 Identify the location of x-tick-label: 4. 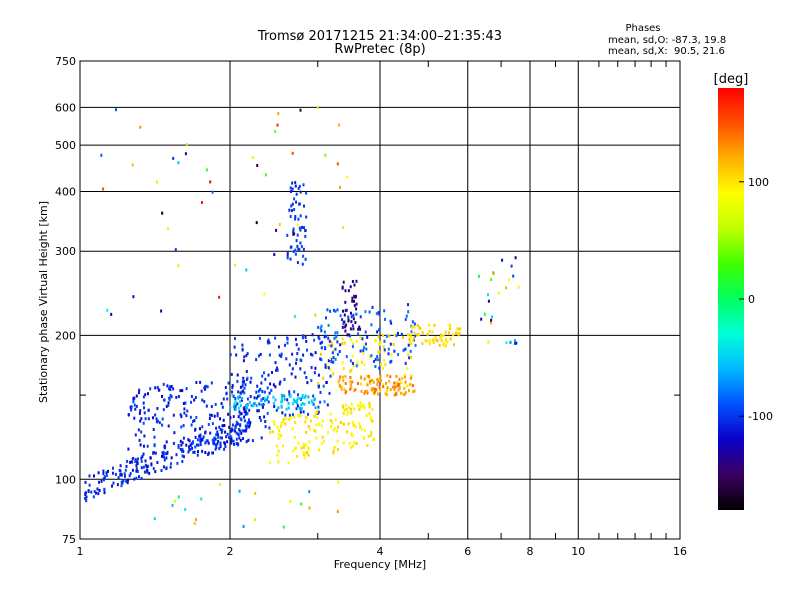
(380, 551).